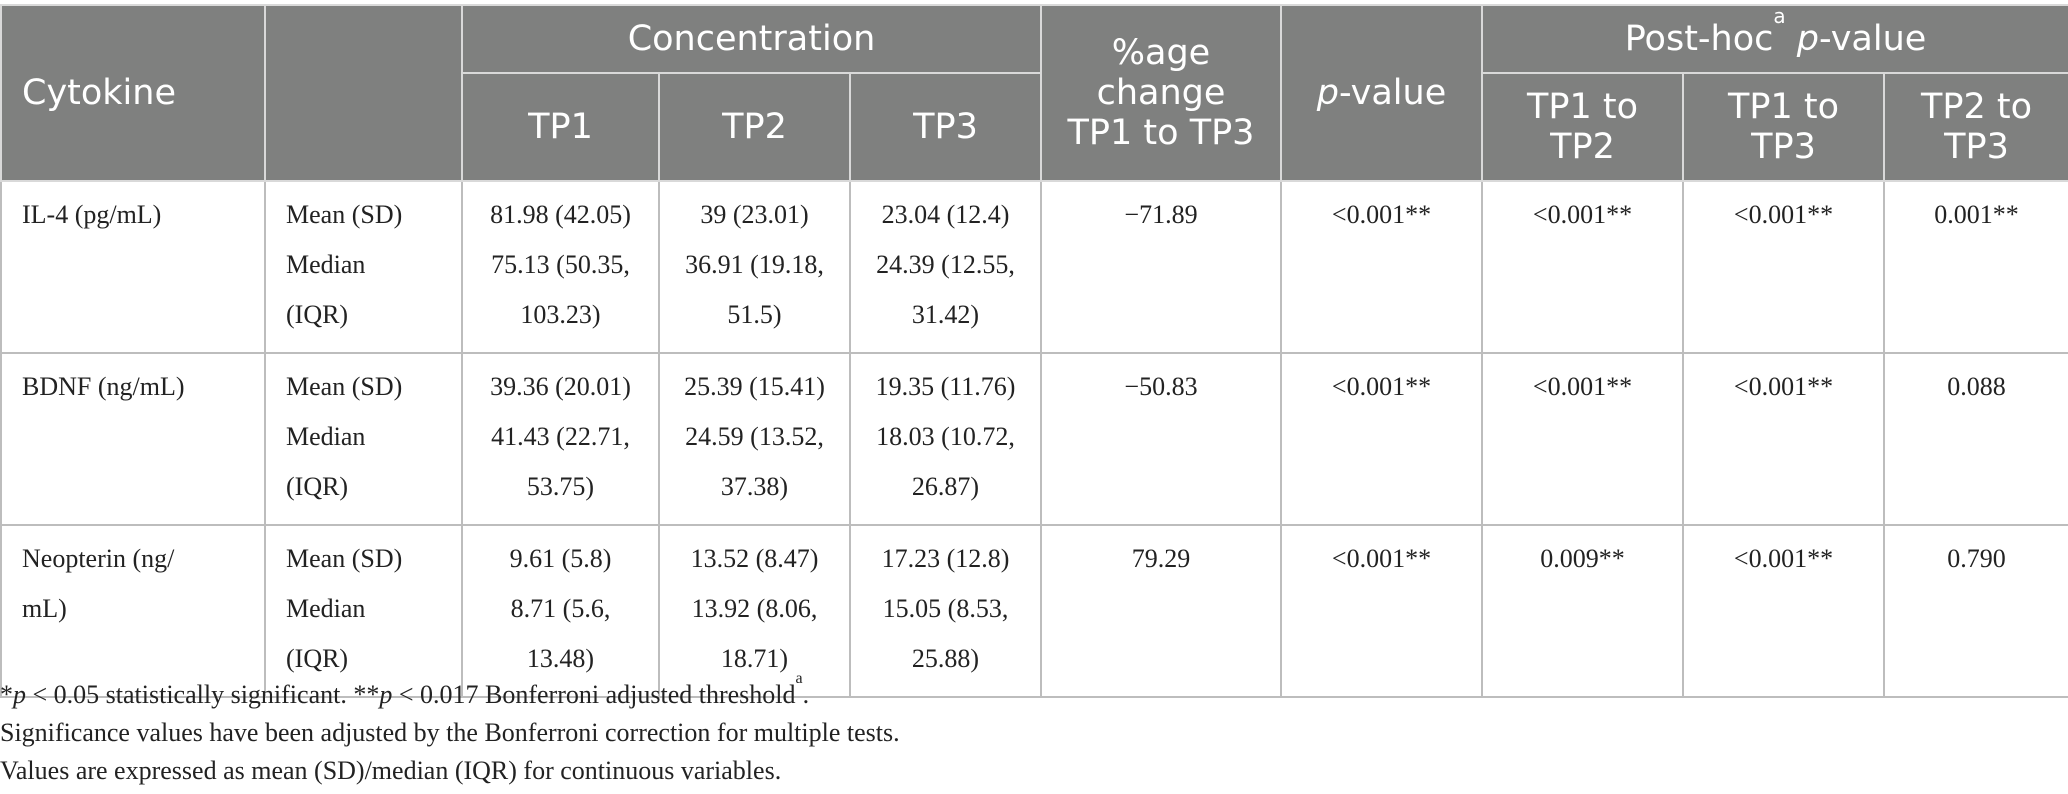 The image size is (2068, 794). Describe the element at coordinates (754, 264) in the screenshot. I see `cell-line: 36.91 (19.18,` at that location.